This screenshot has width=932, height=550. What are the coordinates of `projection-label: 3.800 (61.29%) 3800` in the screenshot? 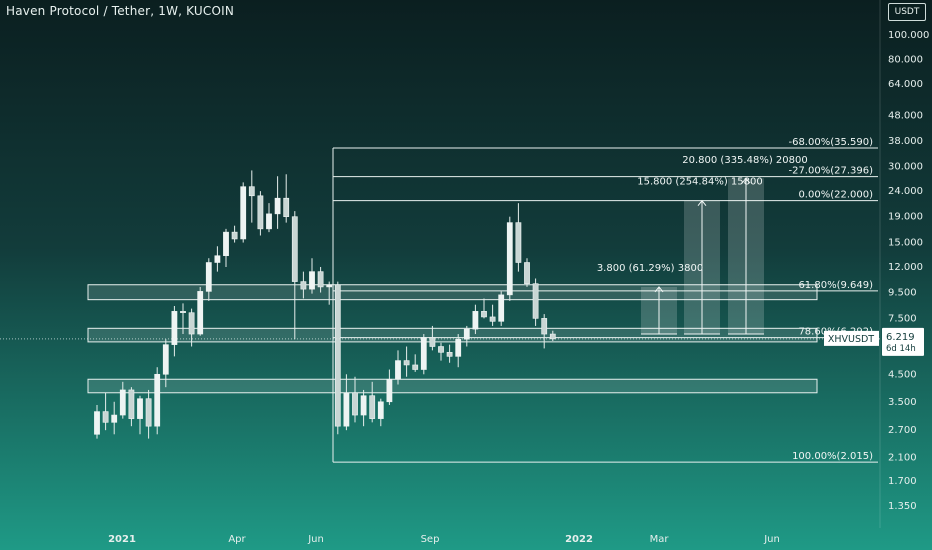 It's located at (650, 268).